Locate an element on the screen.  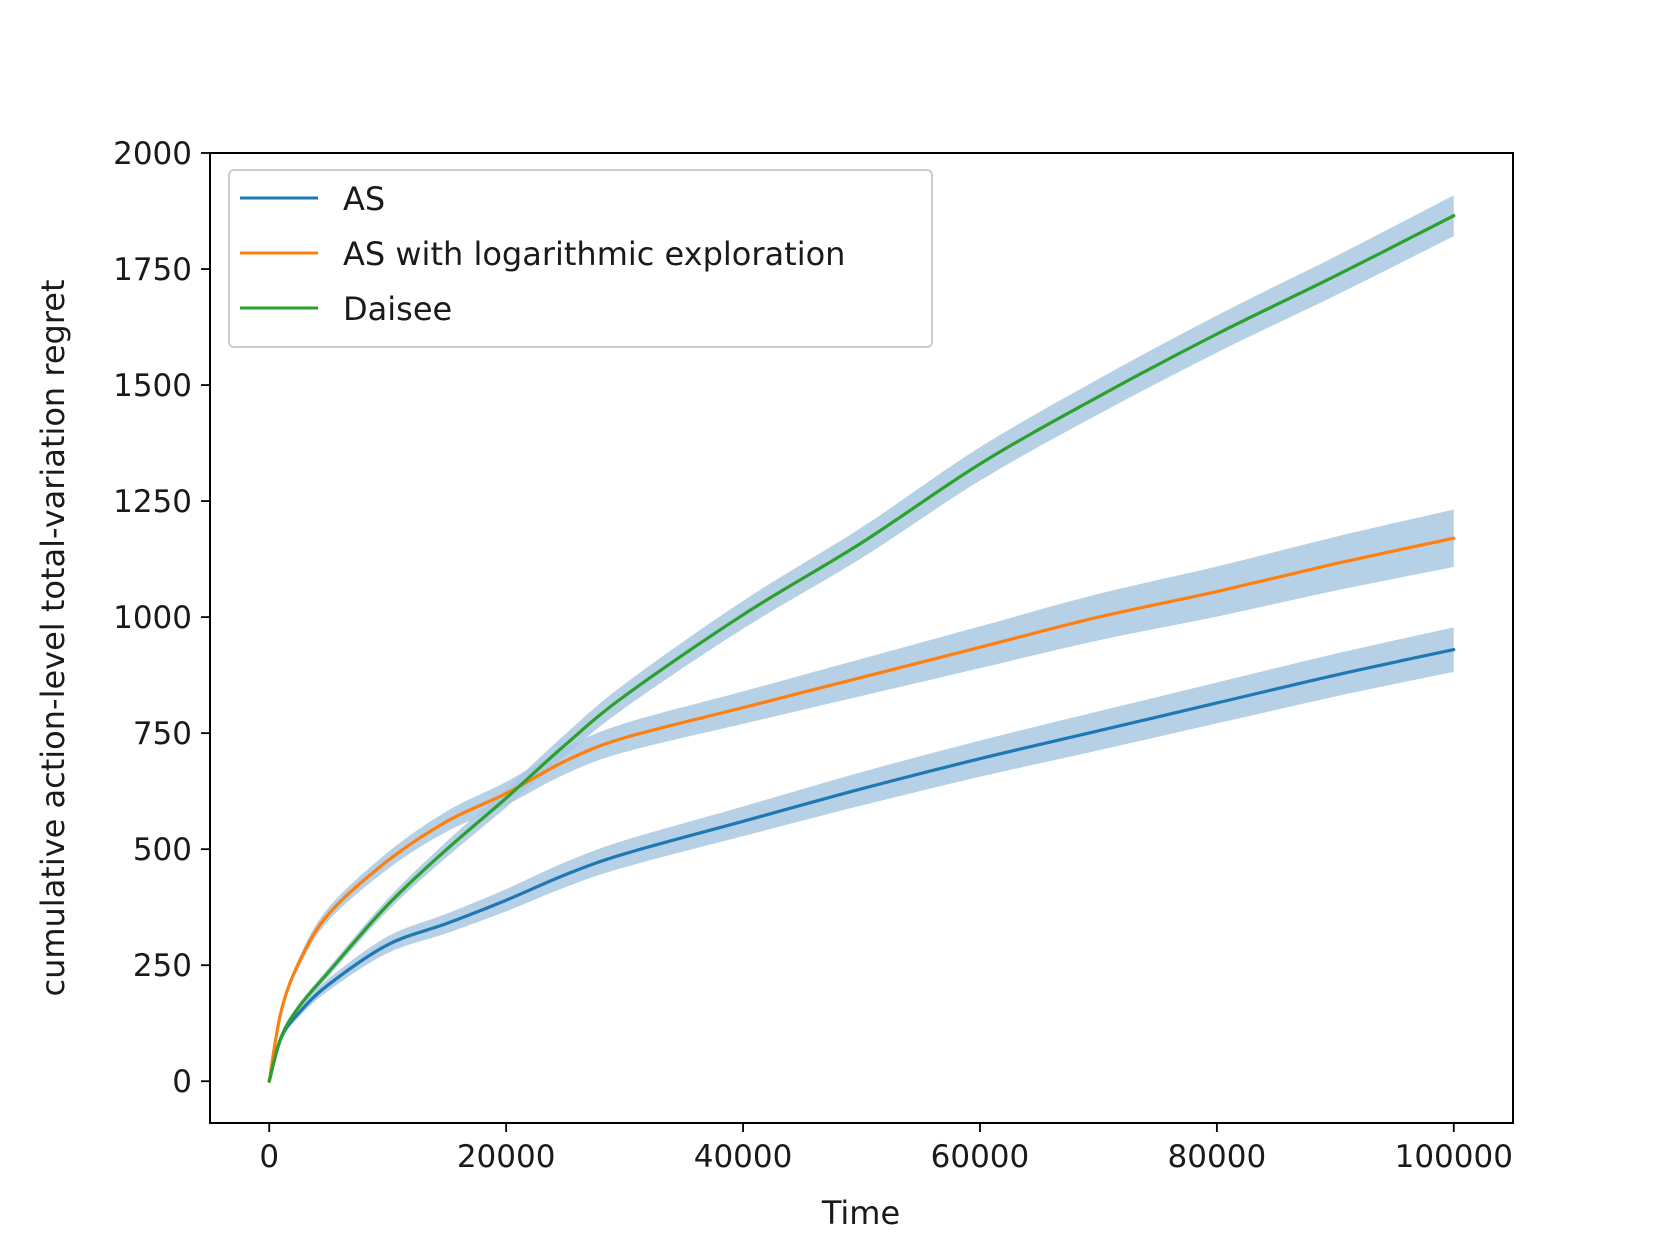
x-axis-label: Time is located at coordinates (860, 1213).